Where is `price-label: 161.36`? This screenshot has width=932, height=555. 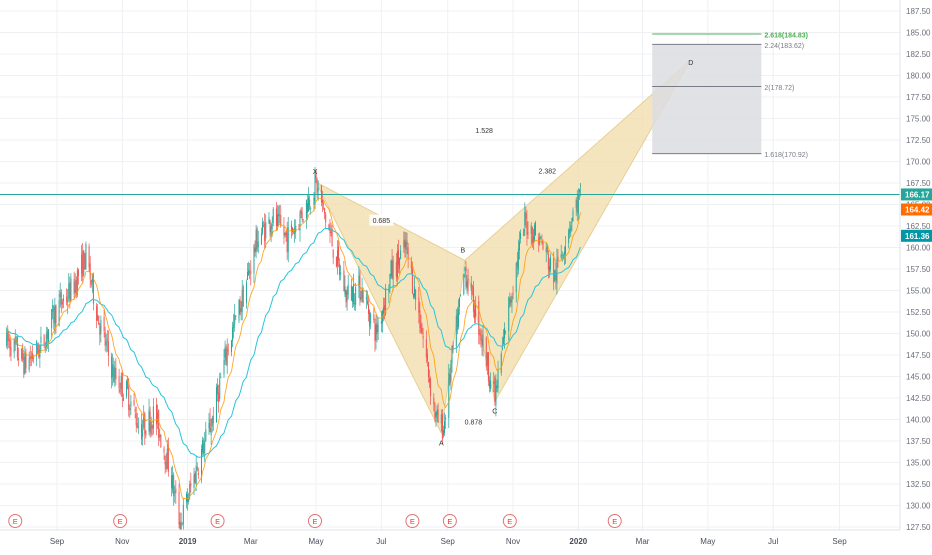 price-label: 161.36 is located at coordinates (917, 236).